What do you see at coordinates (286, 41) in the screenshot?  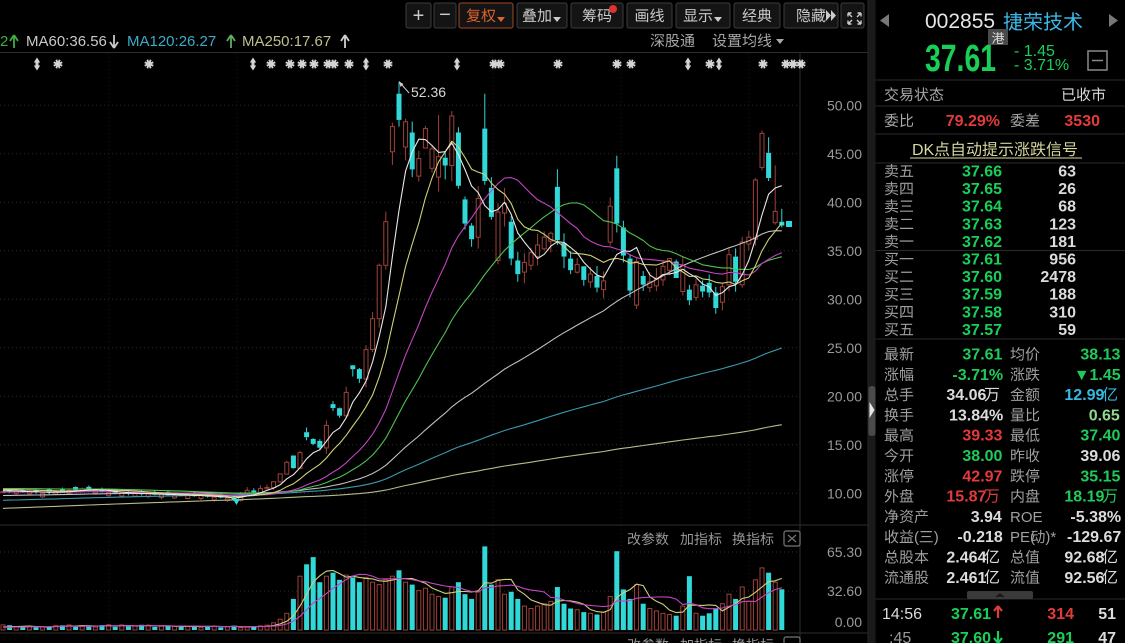 I see `svg-text: MA250:17.67` at bounding box center [286, 41].